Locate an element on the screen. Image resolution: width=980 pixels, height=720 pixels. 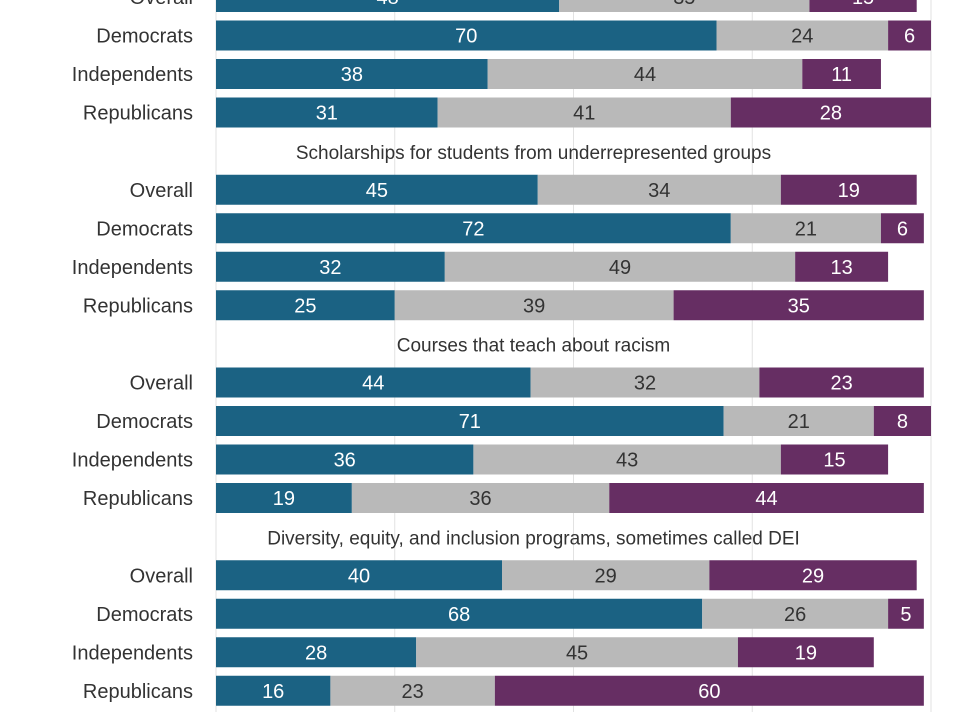
category-label-g2-republicans: Republicans is located at coordinates (138, 499).